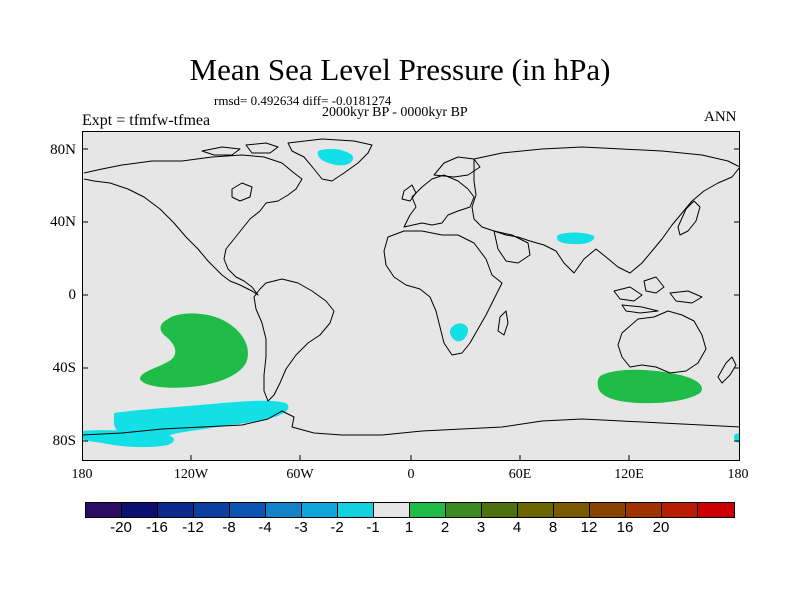 The image size is (800, 600). I want to click on coast-maritime-continent, so click(658, 295).